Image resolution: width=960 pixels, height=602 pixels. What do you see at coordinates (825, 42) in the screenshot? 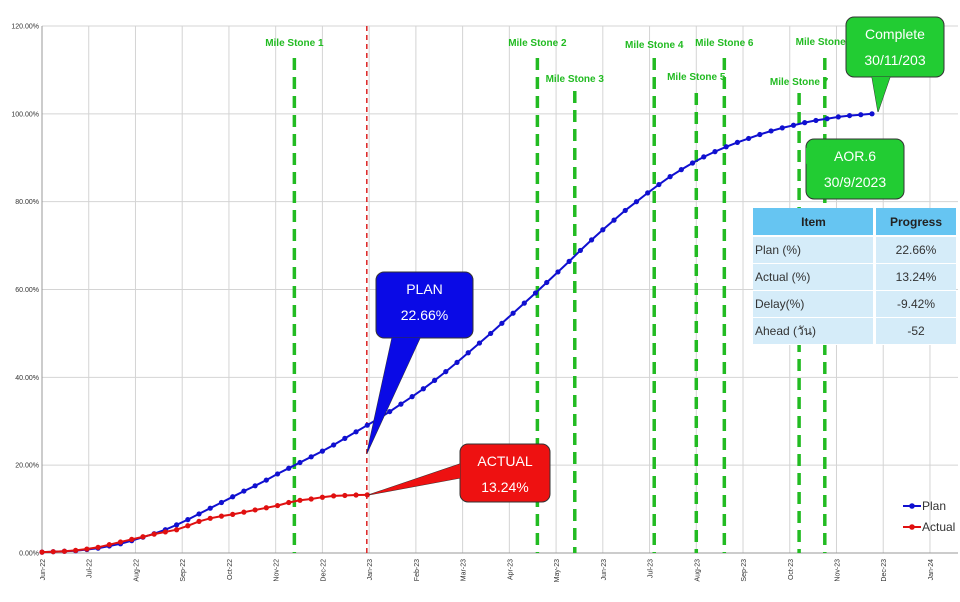
I see `milestone-label: Mile Stone 8` at bounding box center [825, 42].